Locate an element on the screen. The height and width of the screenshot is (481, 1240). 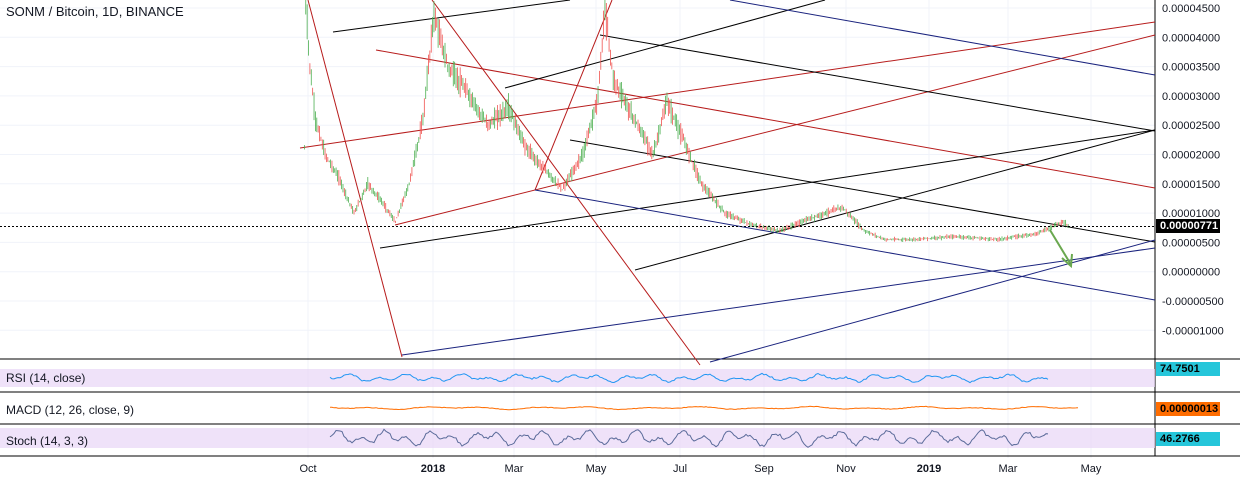
y-tick-label: -0.00000500 is located at coordinates (1193, 302).